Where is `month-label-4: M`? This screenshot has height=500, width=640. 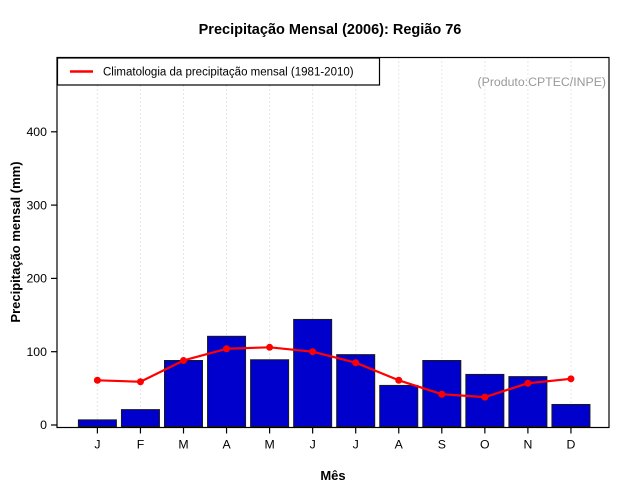 month-label-4: M is located at coordinates (269, 445).